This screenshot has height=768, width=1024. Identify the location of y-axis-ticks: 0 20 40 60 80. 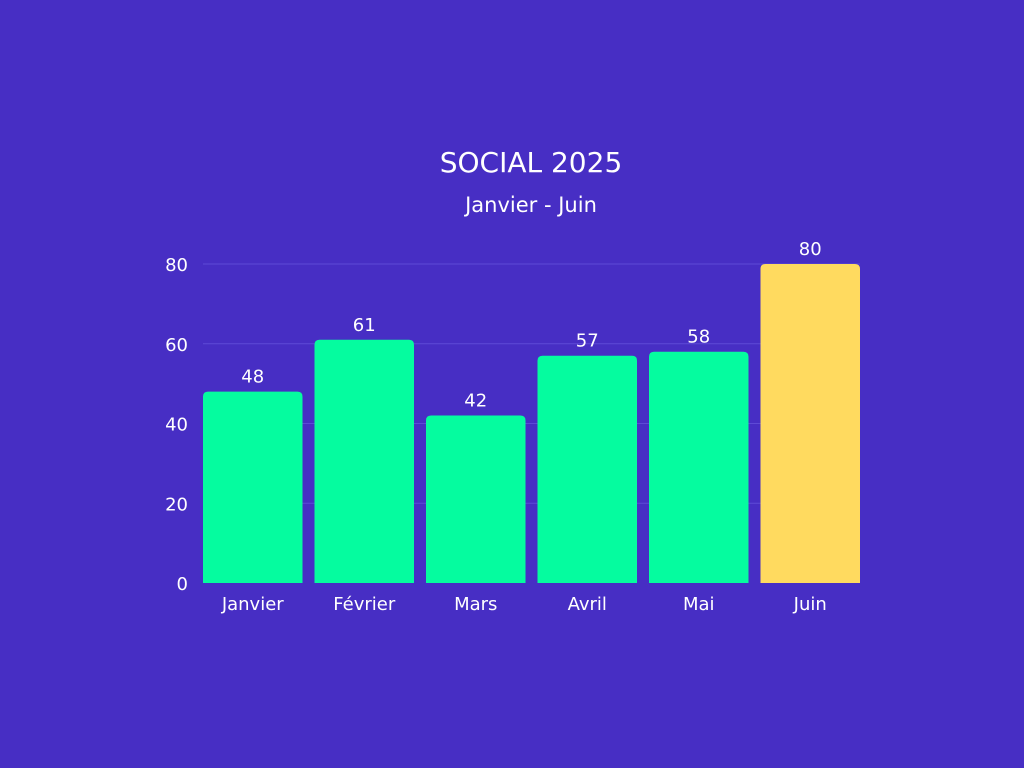
(176, 425).